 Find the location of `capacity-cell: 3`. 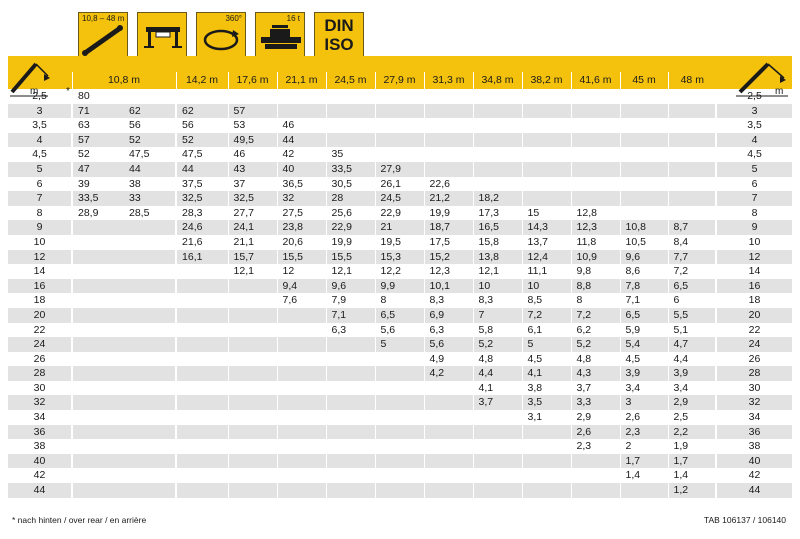

capacity-cell: 3 is located at coordinates (644, 403).